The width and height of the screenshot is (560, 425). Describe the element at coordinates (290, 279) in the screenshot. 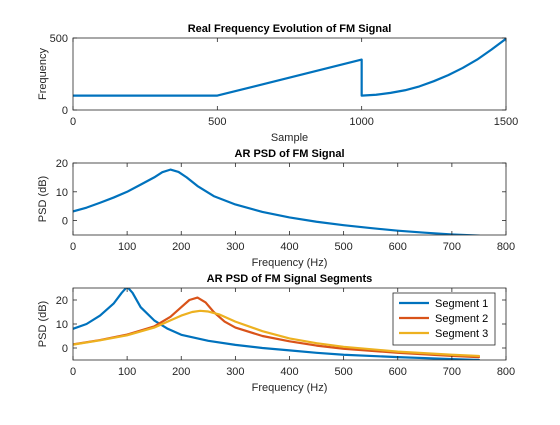

I see `chart-title: AR PSD of FM Signal Segments` at that location.